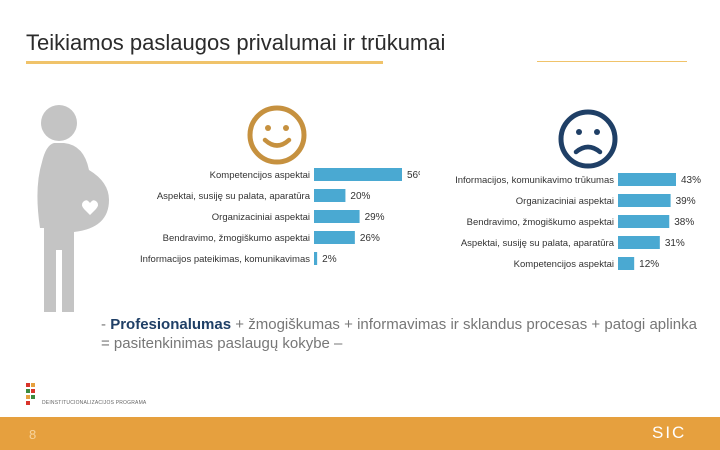 The width and height of the screenshot is (720, 450). What do you see at coordinates (413, 175) in the screenshot?
I see `value-label: 56%` at bounding box center [413, 175].